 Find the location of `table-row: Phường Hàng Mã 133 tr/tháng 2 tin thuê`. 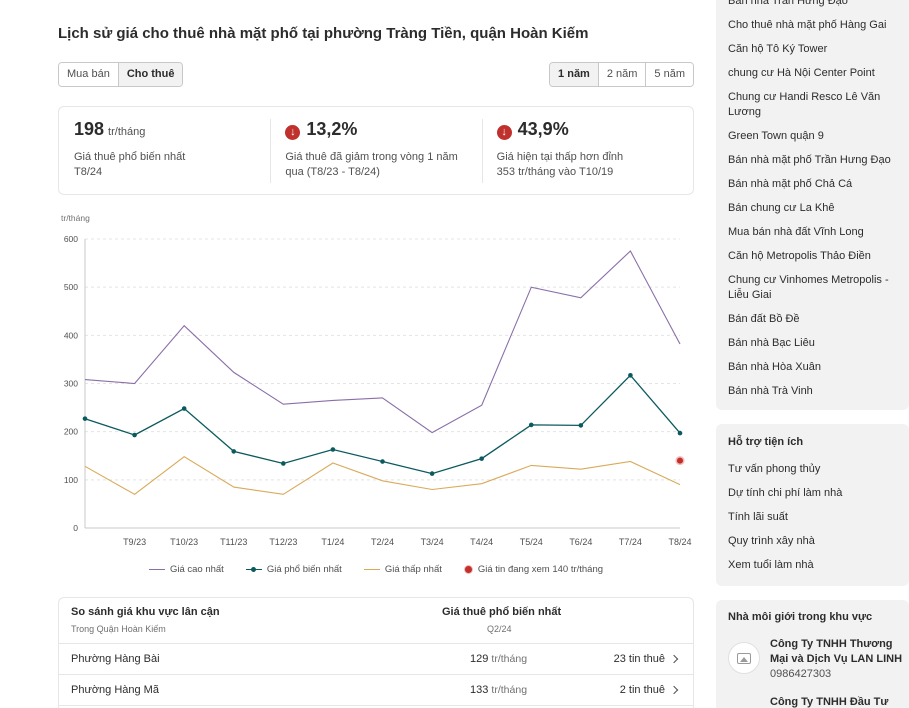

table-row: Phường Hàng Mã 133 tr/tháng 2 tin thuê is located at coordinates (376, 690).